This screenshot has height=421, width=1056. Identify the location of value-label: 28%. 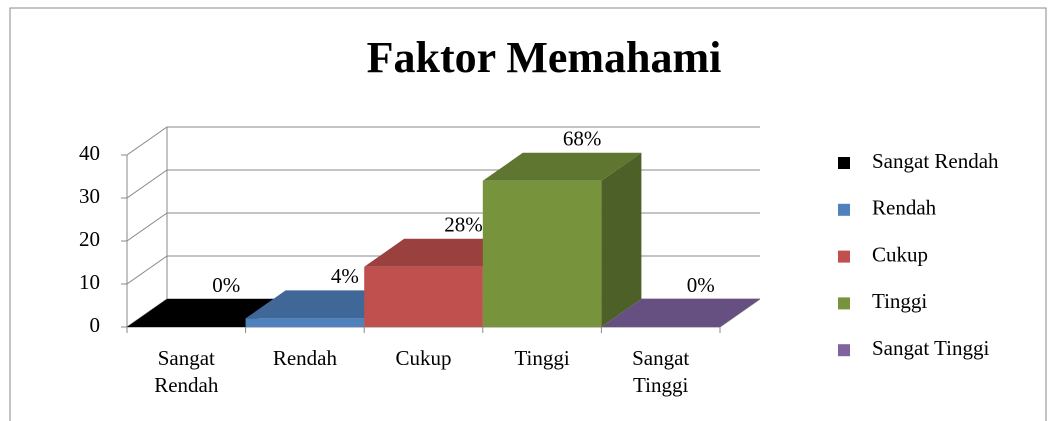
(463, 225).